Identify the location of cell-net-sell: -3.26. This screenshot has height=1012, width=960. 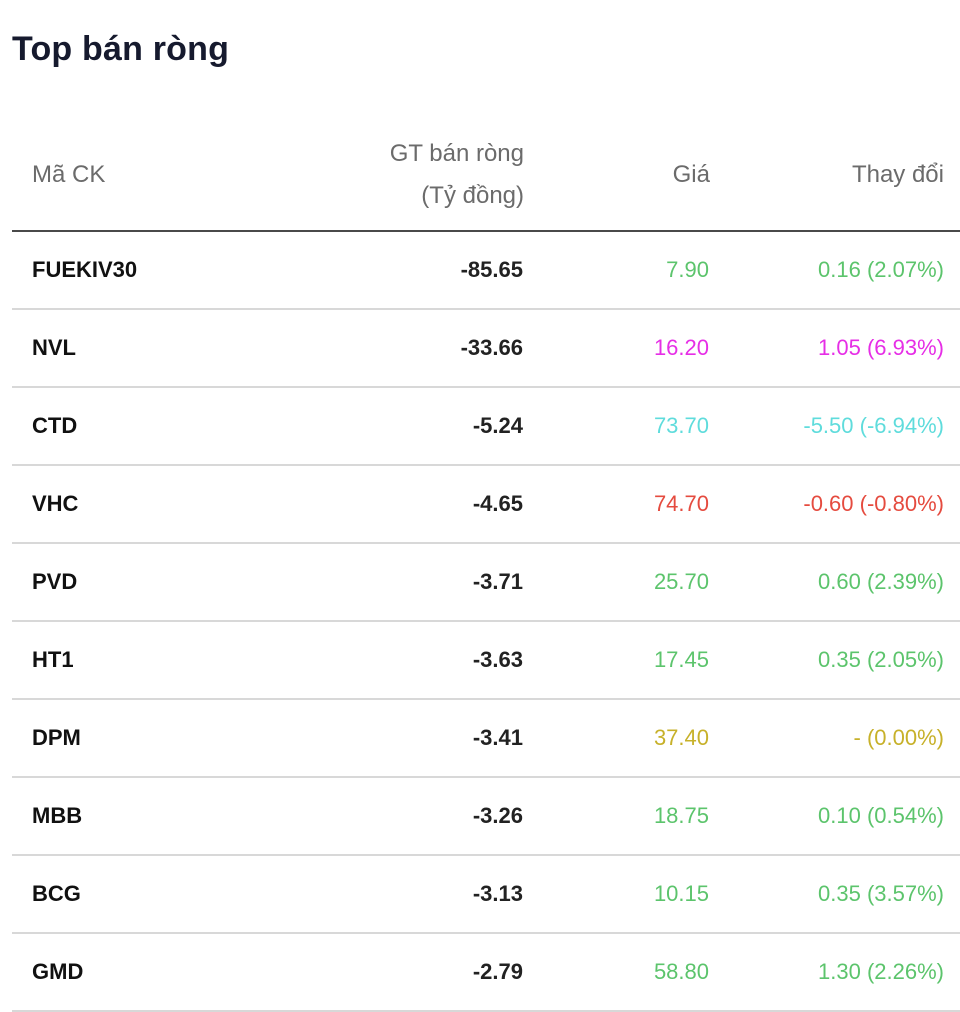
(443, 816).